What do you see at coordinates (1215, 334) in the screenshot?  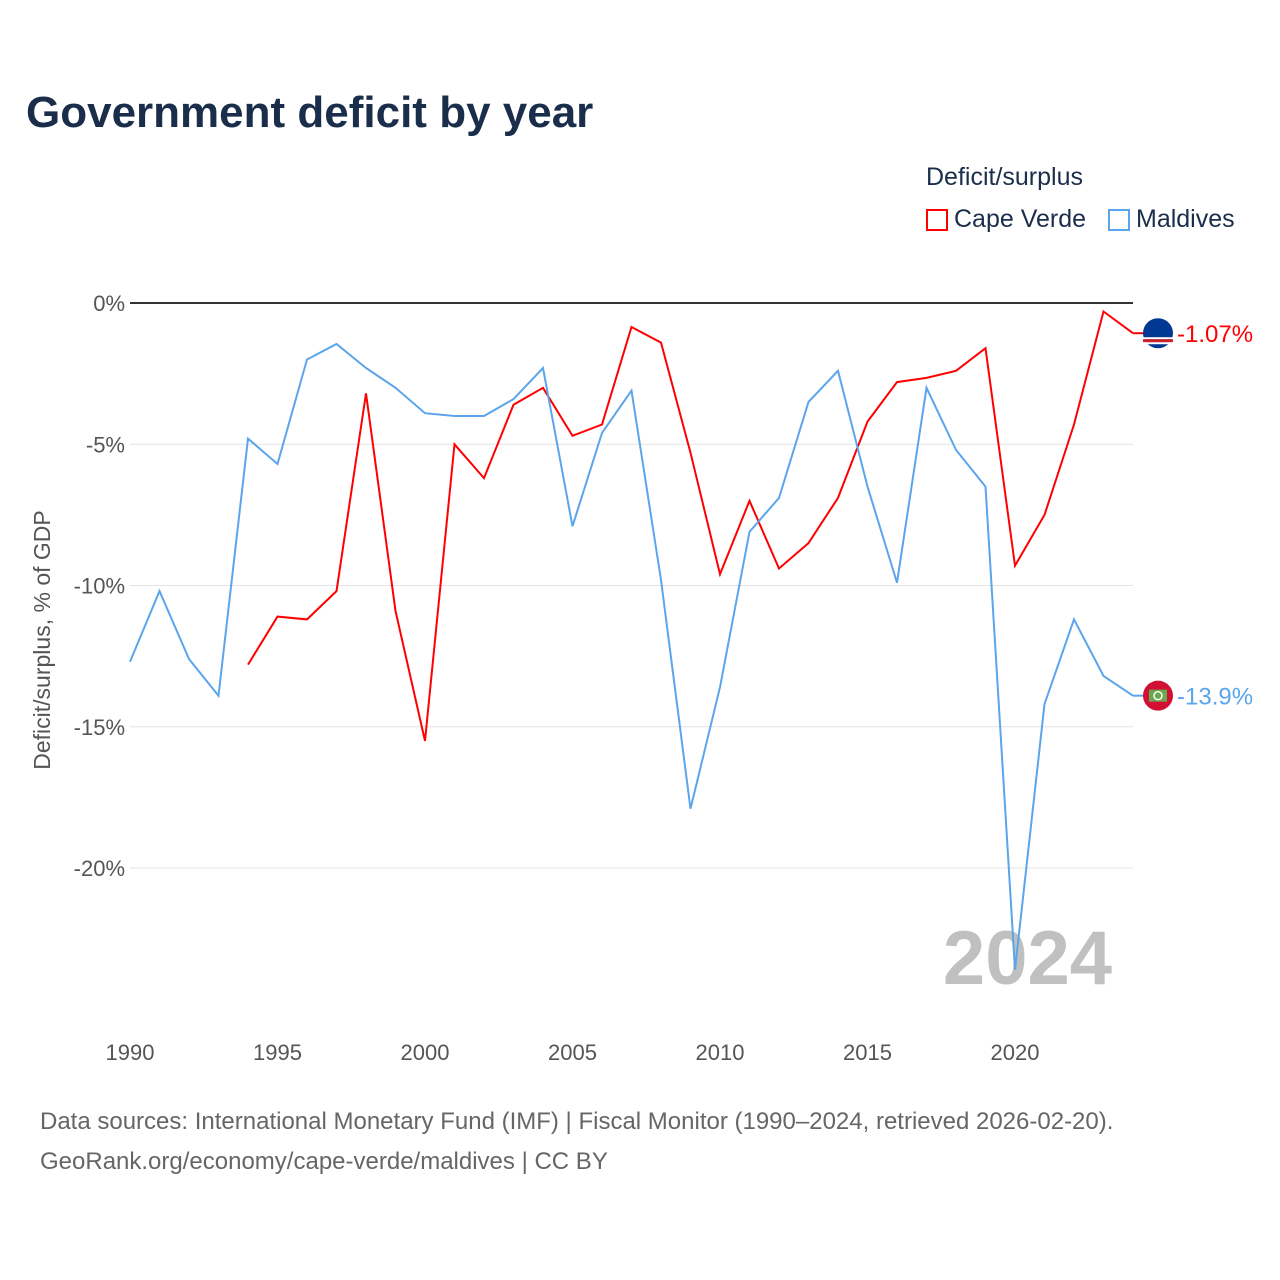 I see `end-value-label-cape-verde: -1.07%` at bounding box center [1215, 334].